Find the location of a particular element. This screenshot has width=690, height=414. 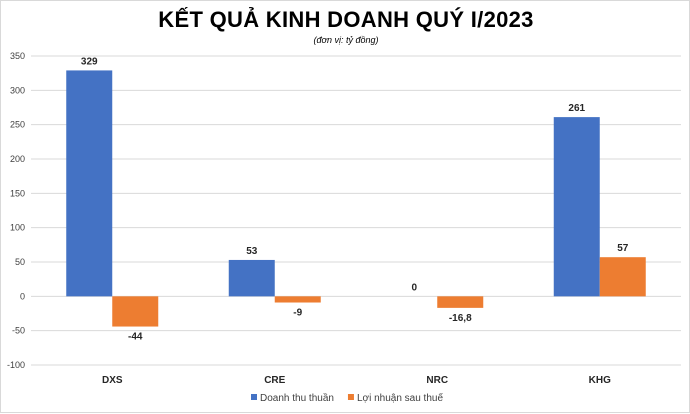

y-tick-label: 0 is located at coordinates (22, 296).